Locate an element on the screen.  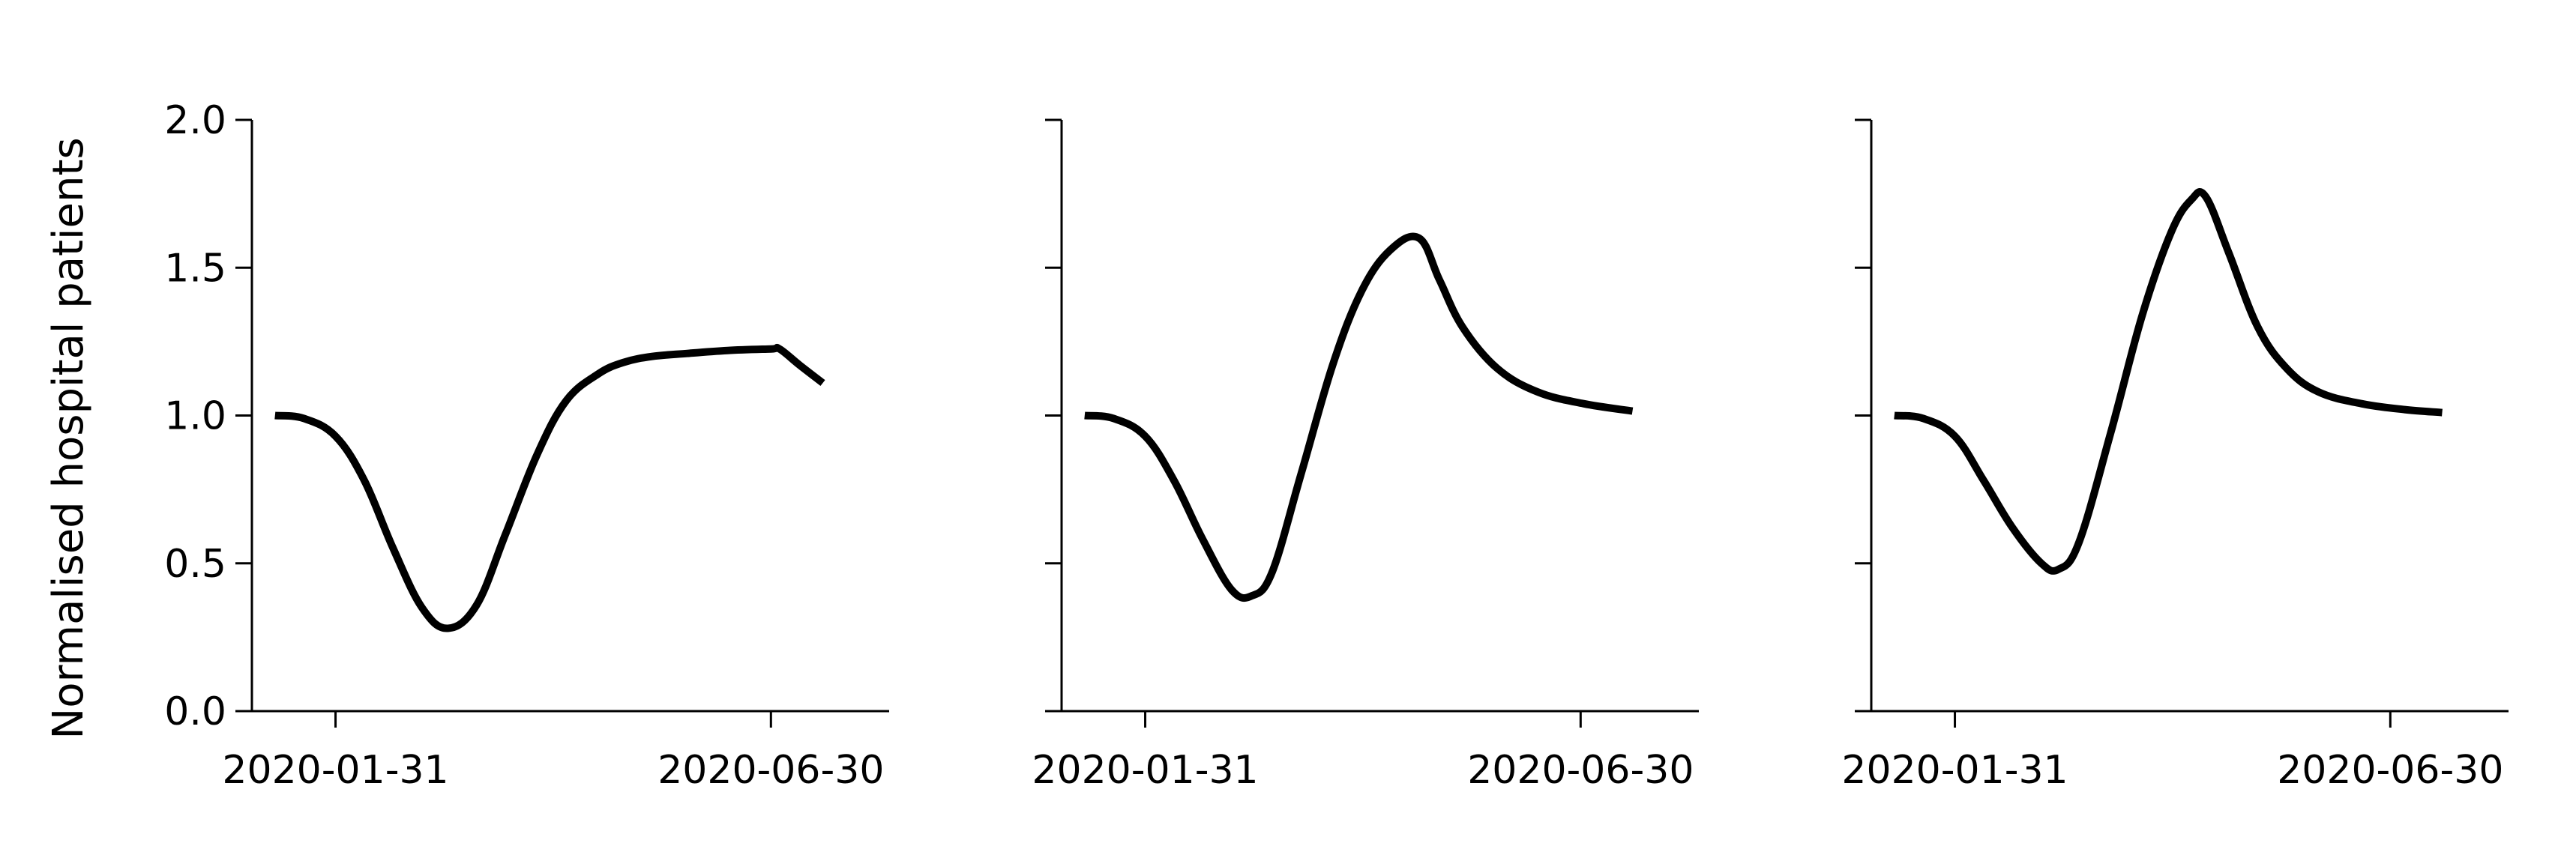
y-tick-label: 0.0 is located at coordinates (195, 711).